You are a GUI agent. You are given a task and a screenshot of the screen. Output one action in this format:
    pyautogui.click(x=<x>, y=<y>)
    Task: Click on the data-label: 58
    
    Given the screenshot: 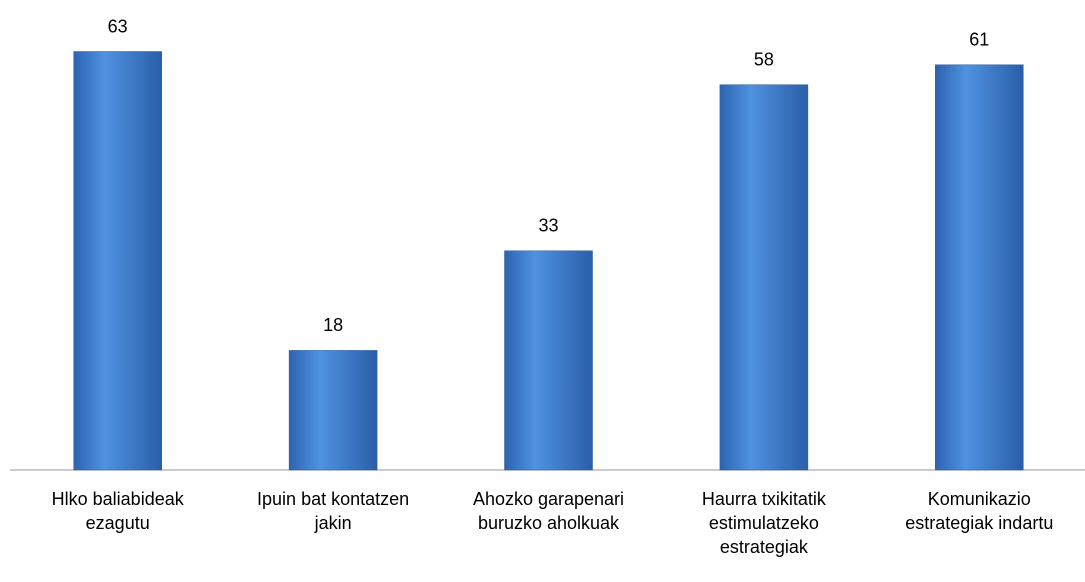 What is the action you would take?
    pyautogui.click(x=764, y=59)
    